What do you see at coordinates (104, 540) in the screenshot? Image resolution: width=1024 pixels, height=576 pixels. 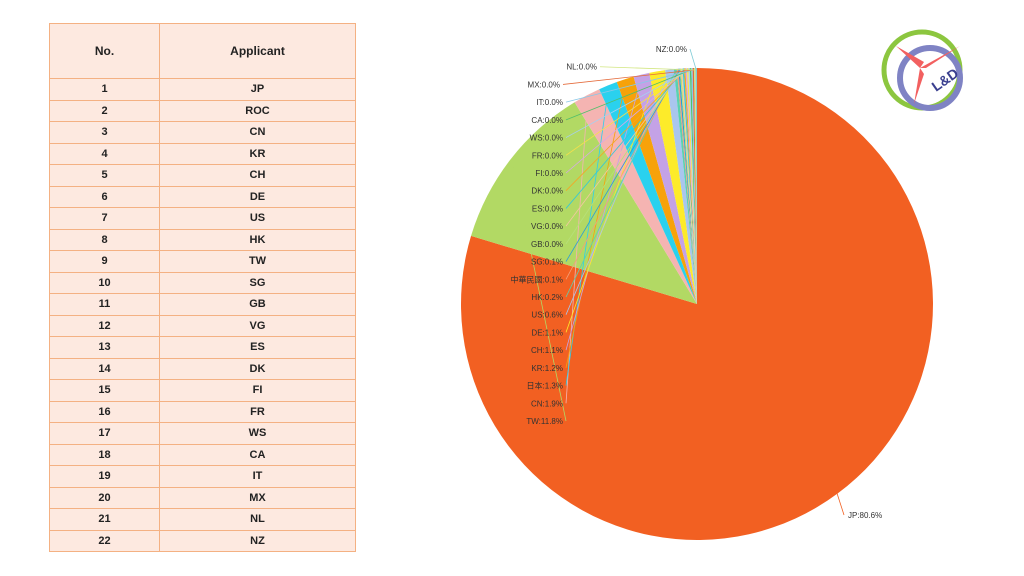 I see `row-number-cell: 22` at bounding box center [104, 540].